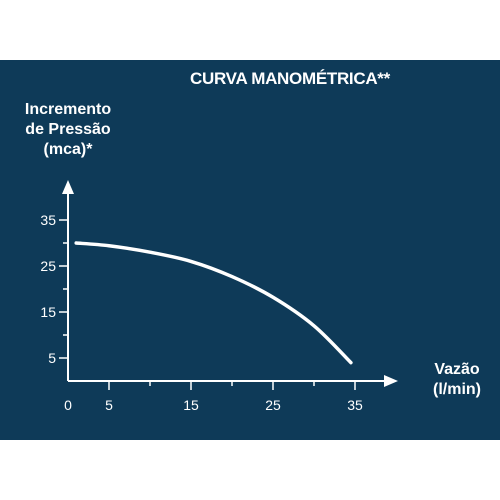 The width and height of the screenshot is (500, 500). I want to click on chart-title: CURVA MANOMÉTRICA**, so click(290, 78).